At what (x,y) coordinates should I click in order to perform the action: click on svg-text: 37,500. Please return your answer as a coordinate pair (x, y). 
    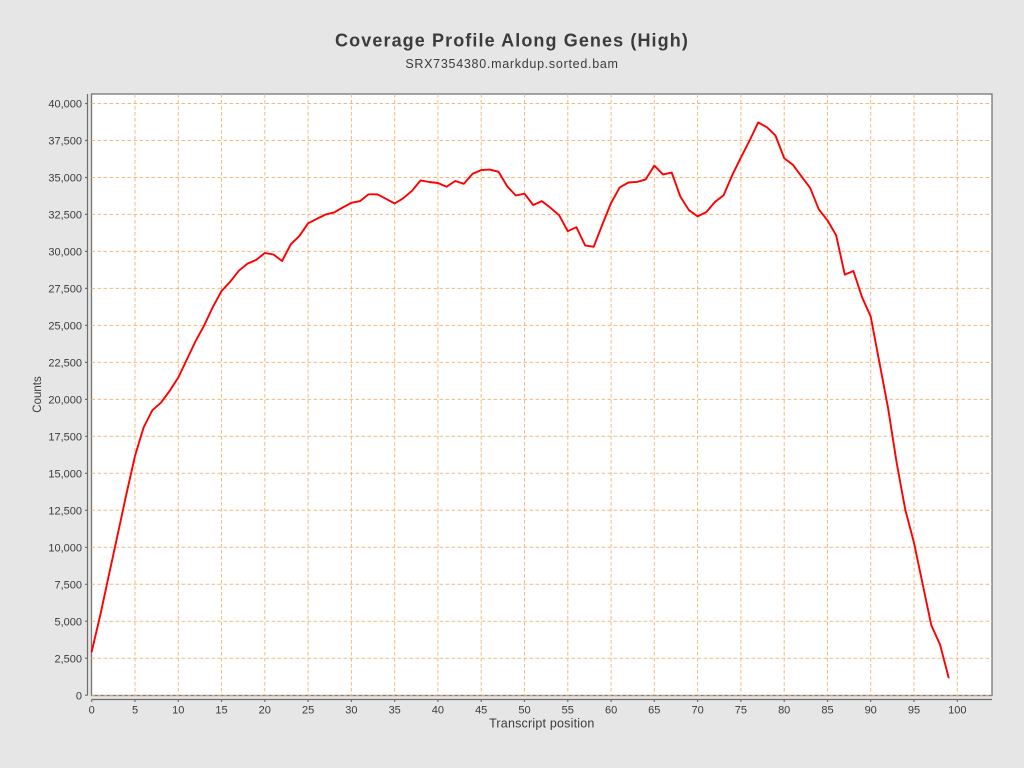
    Looking at the image, I should click on (65, 142).